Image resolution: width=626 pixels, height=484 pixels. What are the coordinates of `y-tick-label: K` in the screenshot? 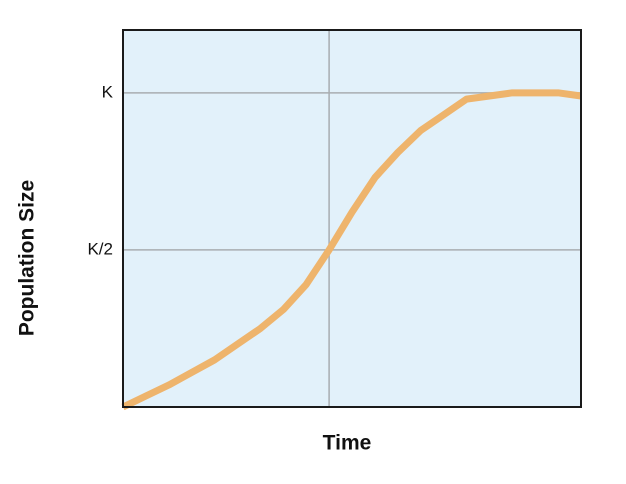 It's located at (108, 91).